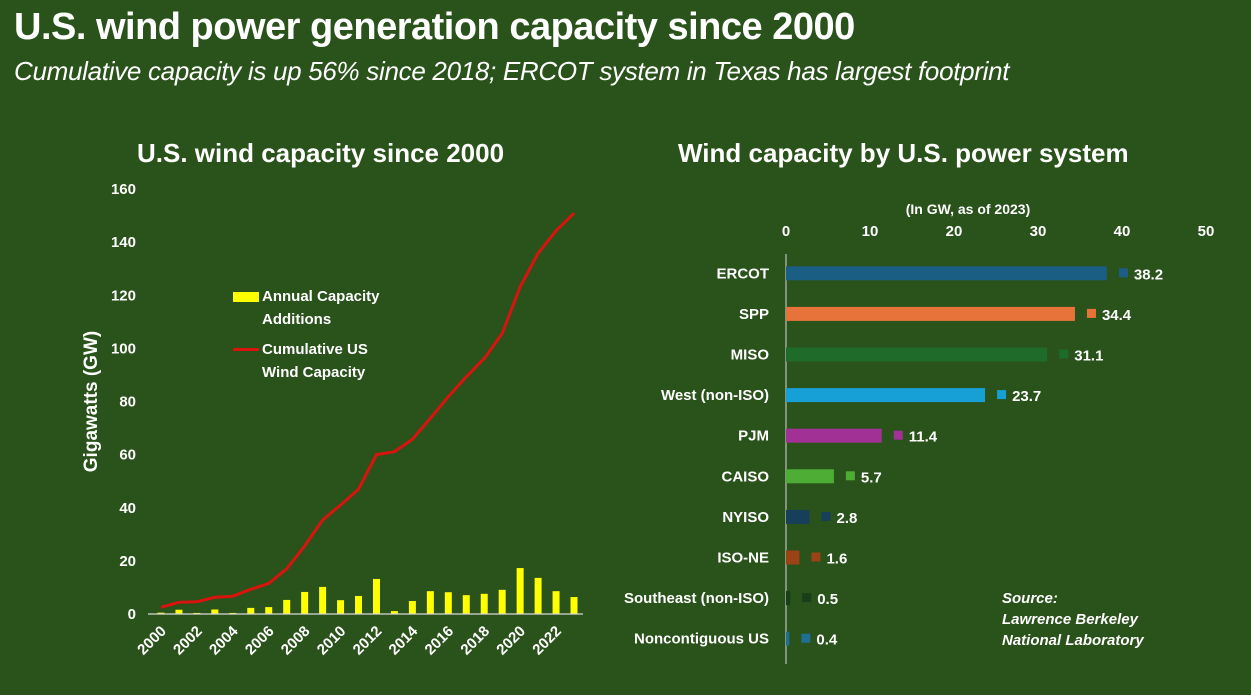 The image size is (1251, 695). Describe the element at coordinates (332, 641) in the screenshot. I see `x-tick-label: 2010` at that location.